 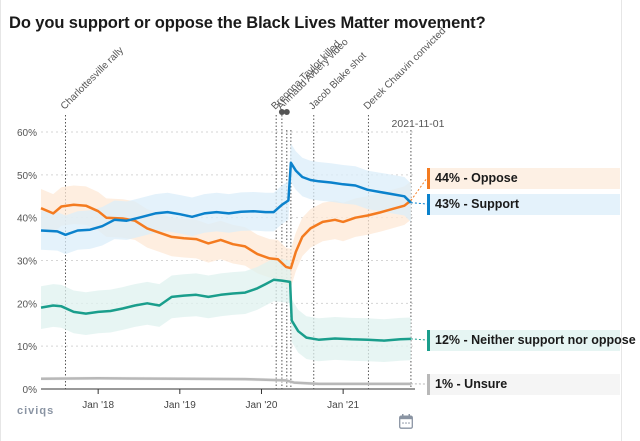 I want to click on y-tick-label: 50%, so click(x=27, y=176).